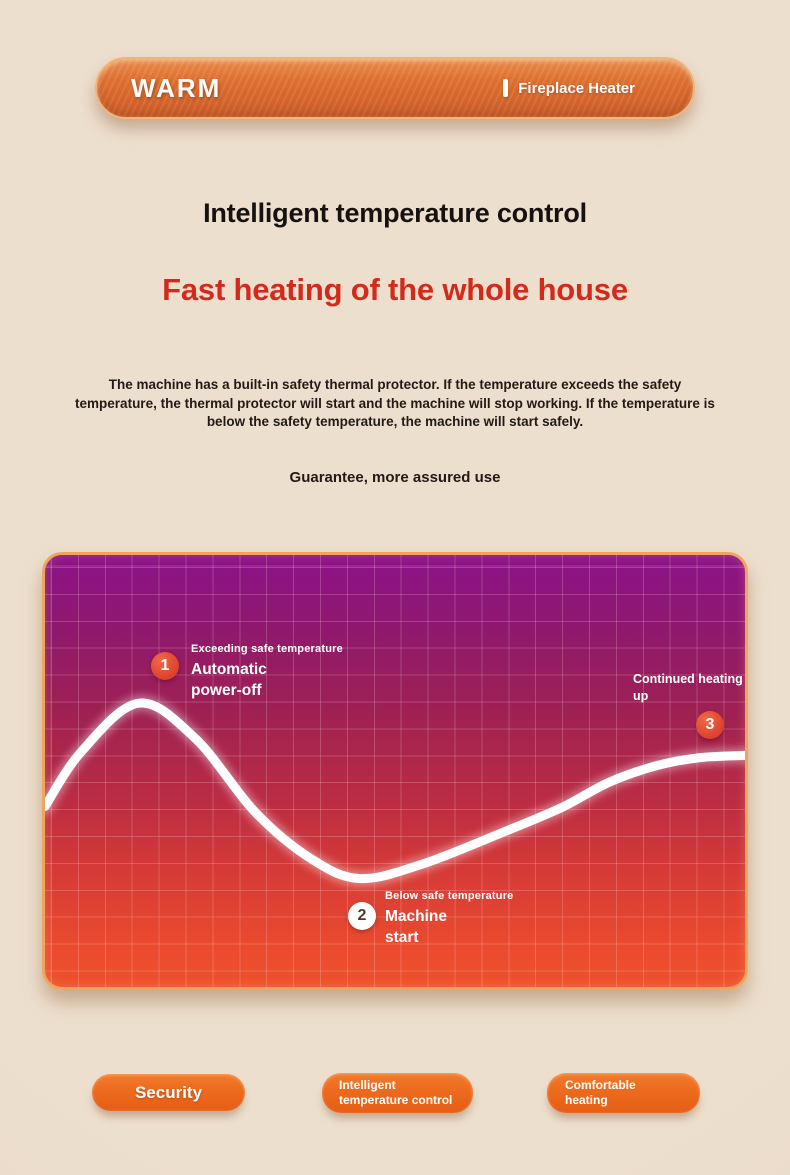 This screenshot has width=790, height=1175. What do you see at coordinates (168, 1092) in the screenshot?
I see `tag-security: Security` at bounding box center [168, 1092].